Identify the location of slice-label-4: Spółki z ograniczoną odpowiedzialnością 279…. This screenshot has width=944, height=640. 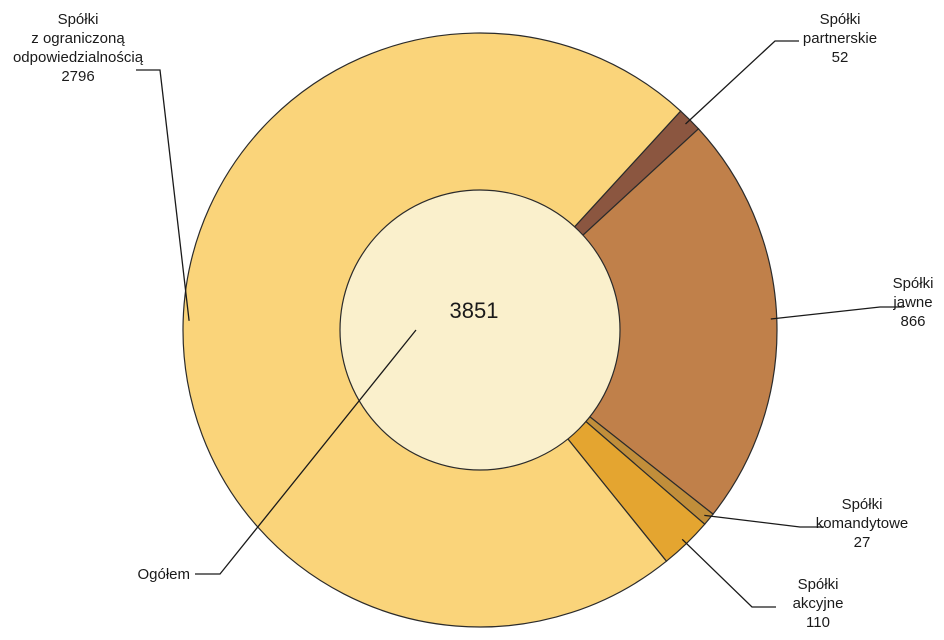
(78, 48).